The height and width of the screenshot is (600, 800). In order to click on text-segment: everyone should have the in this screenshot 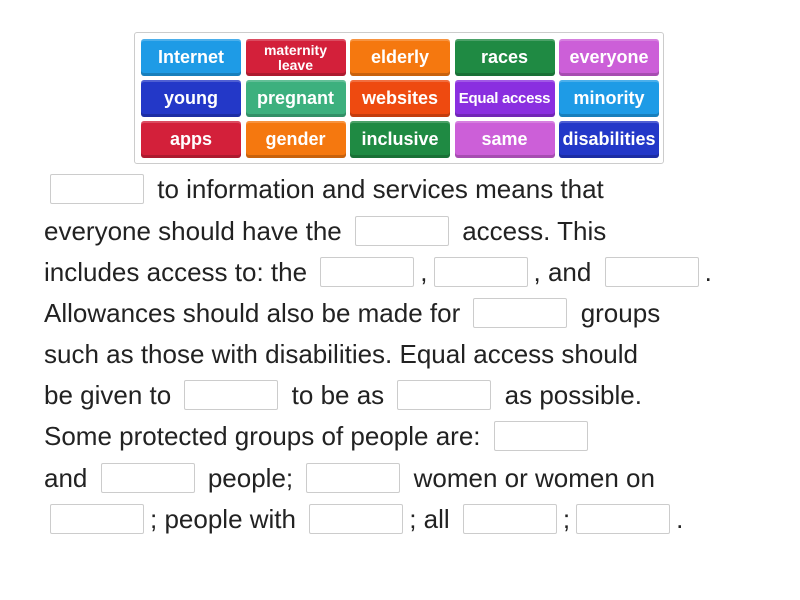, I will do `click(196, 230)`.